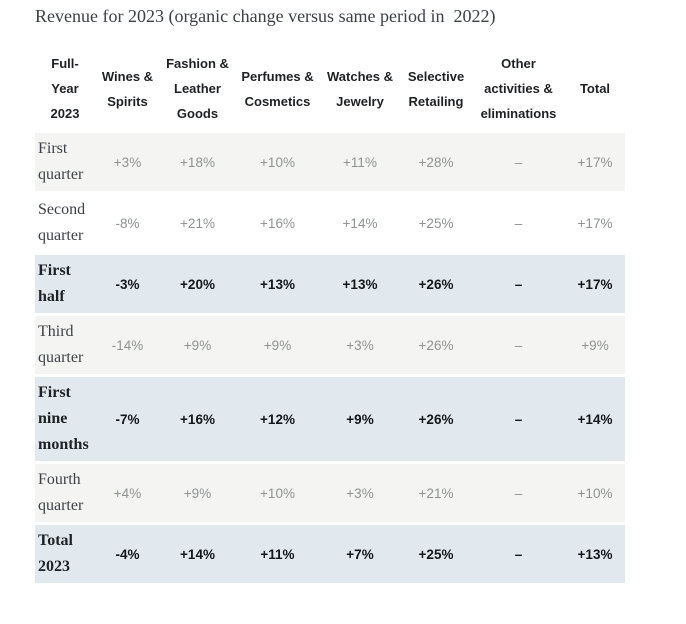 This screenshot has width=686, height=624. Describe the element at coordinates (436, 88) in the screenshot. I see `column-header-selective-retailing: Selective Retailing` at that location.